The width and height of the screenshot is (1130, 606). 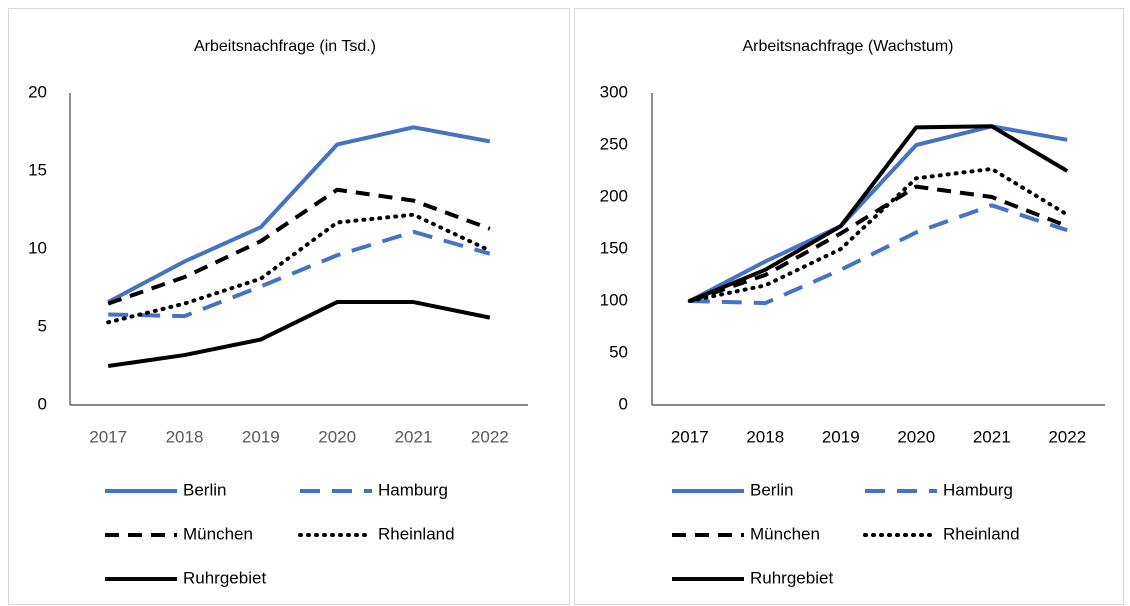 I want to click on y-tick-label: 10, so click(x=37, y=247).